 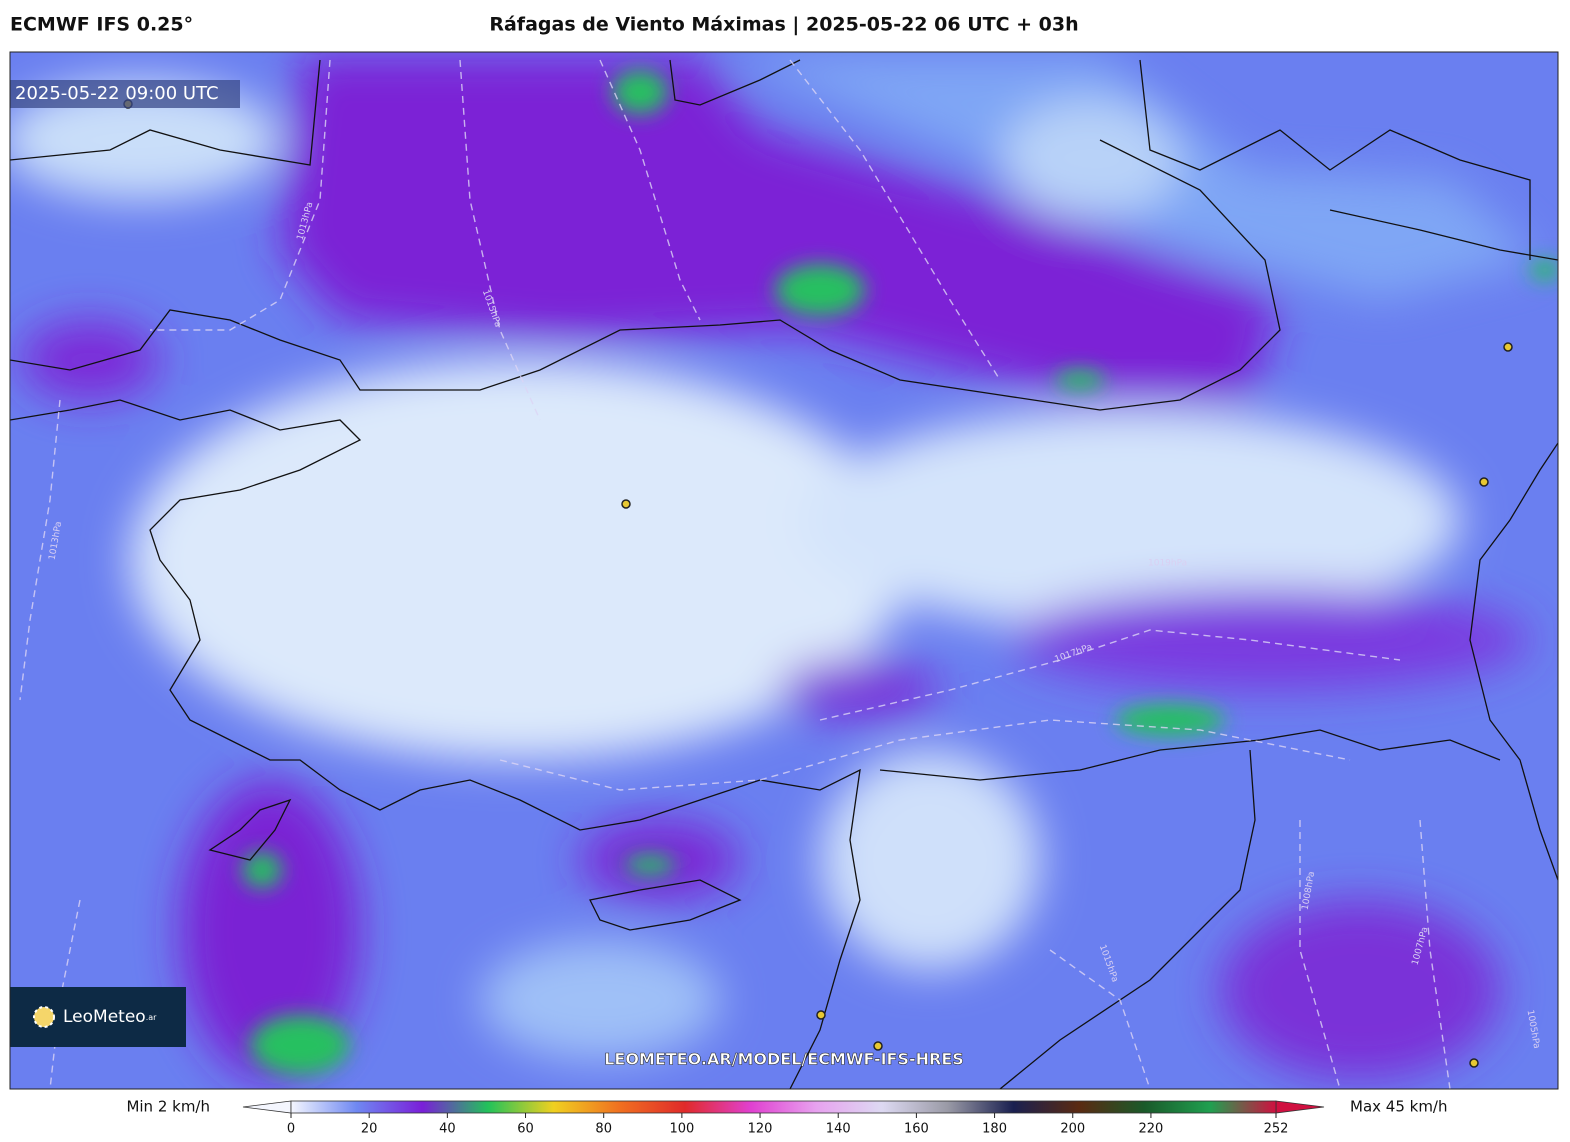 What do you see at coordinates (916, 1129) in the screenshot?
I see `colorbar-tick-label: 160` at bounding box center [916, 1129].